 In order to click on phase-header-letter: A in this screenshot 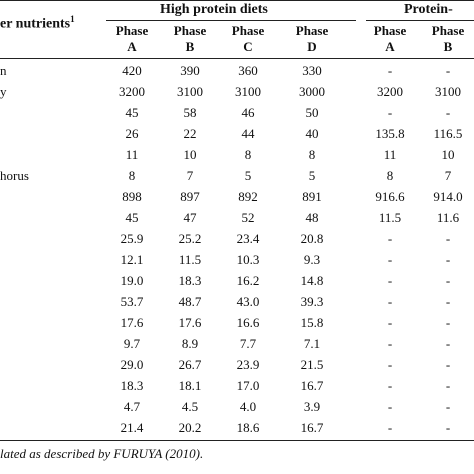, I will do `click(390, 46)`.